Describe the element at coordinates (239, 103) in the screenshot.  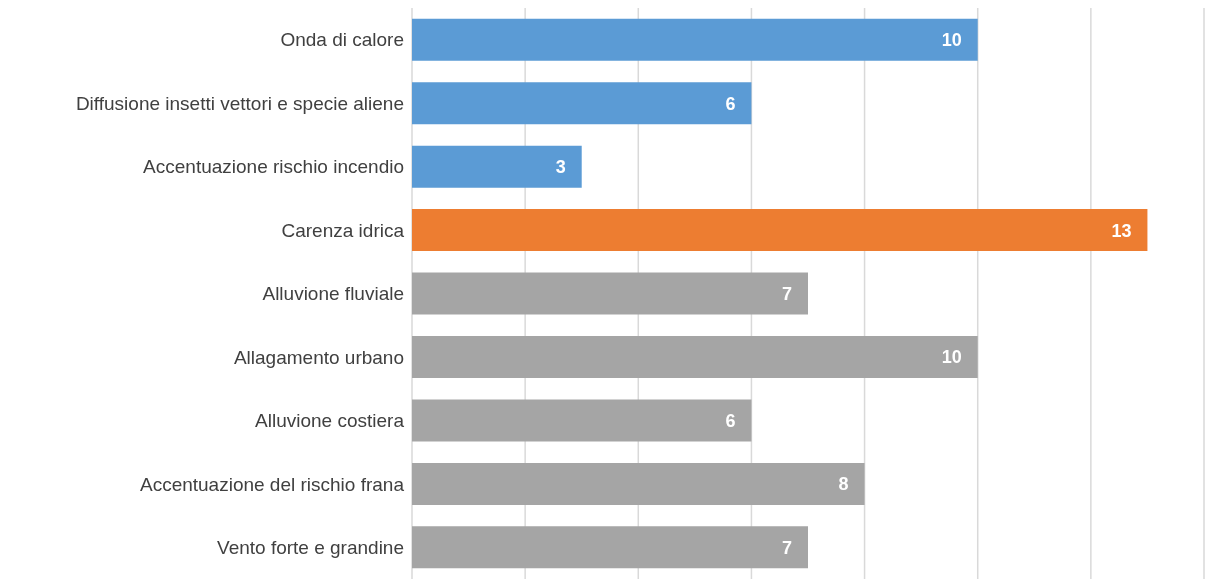
I see `y-tick-label: Diffusione insetti vettori e specie aliene` at that location.